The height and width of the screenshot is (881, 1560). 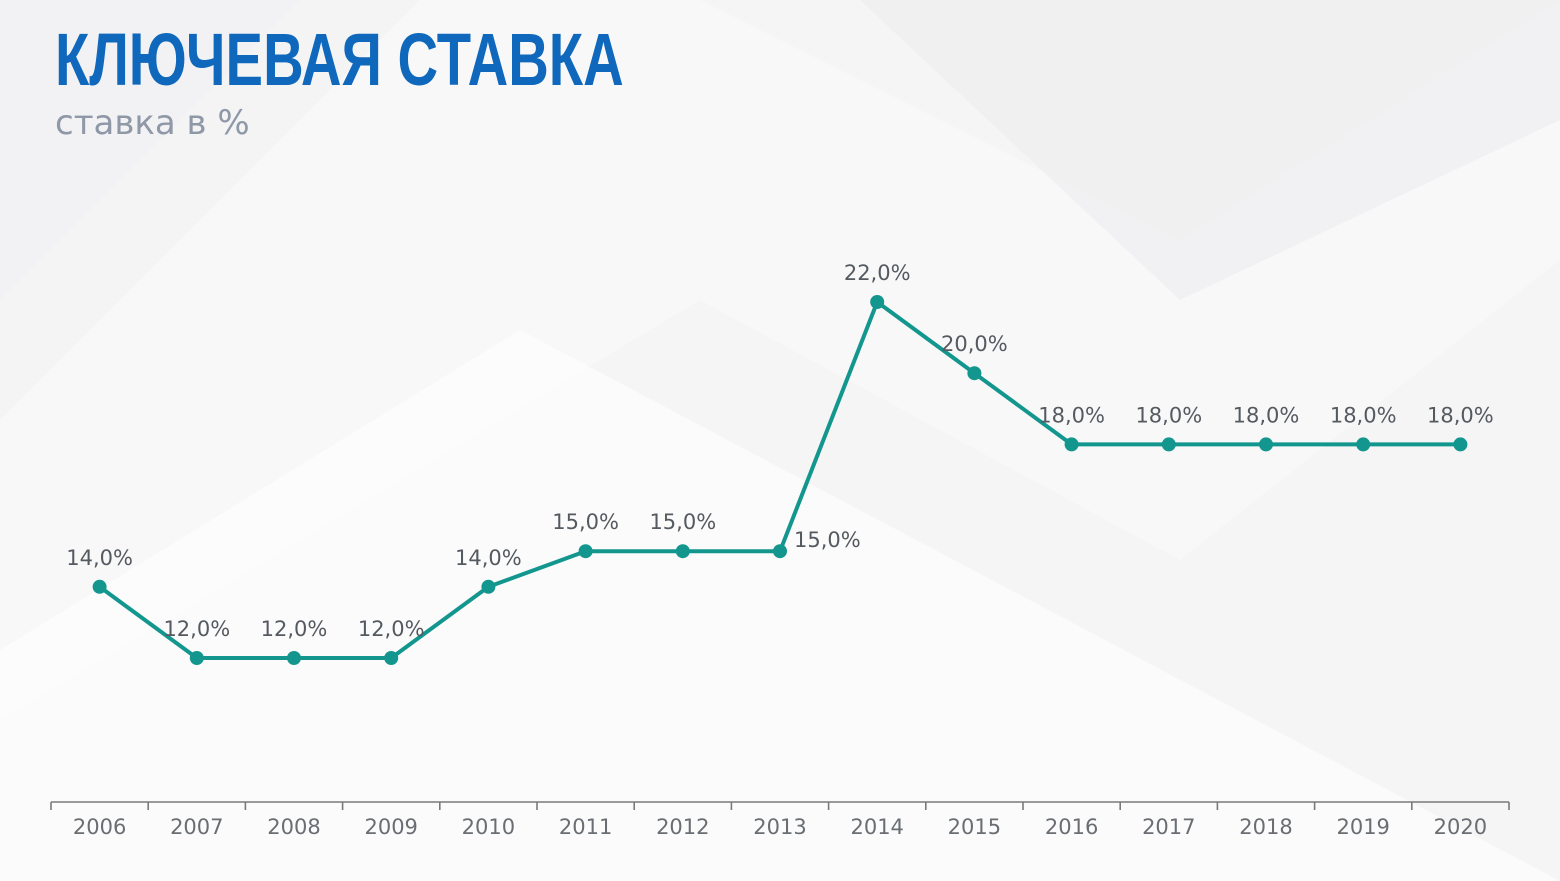 I want to click on data-label: 20,0%, so click(x=974, y=344).